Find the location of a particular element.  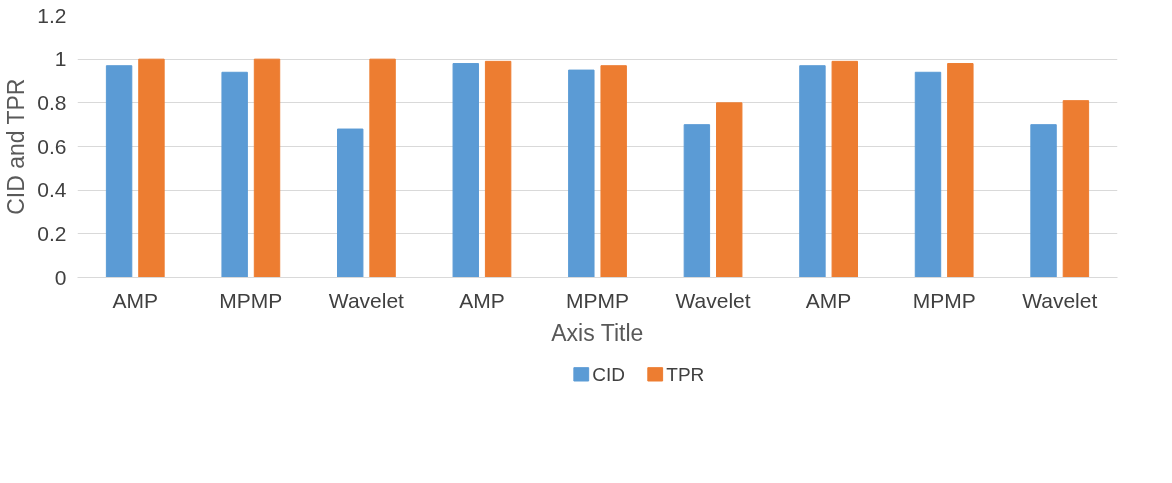

legend-label: TPR is located at coordinates (685, 374).